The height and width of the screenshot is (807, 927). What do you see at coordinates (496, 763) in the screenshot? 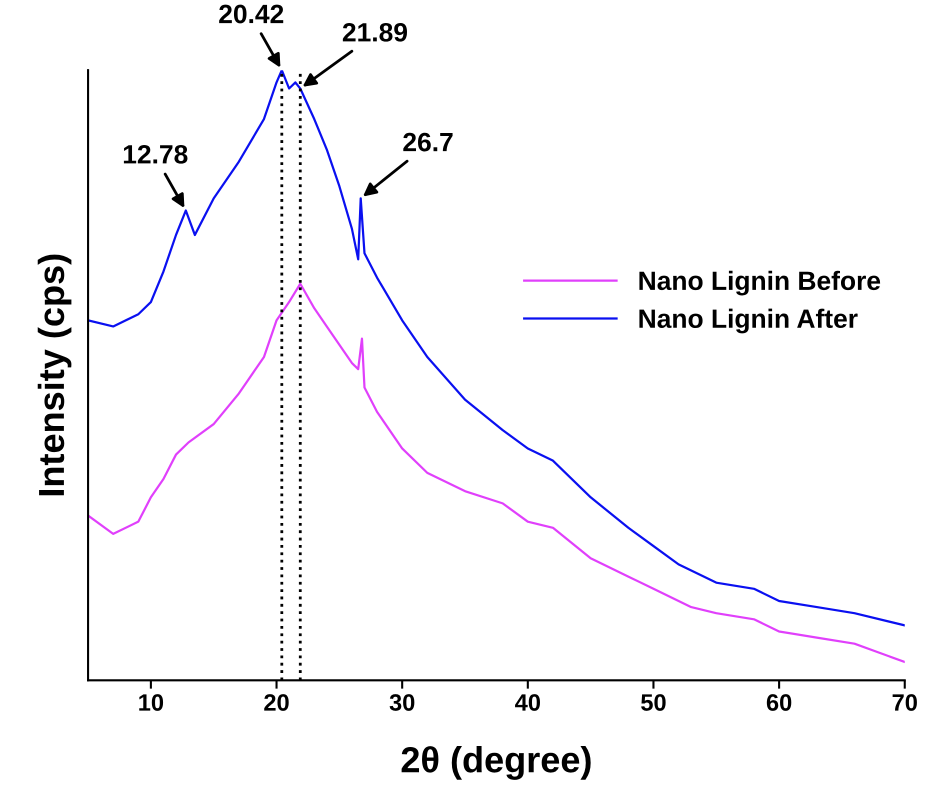
I see `x-axis-title: 2θ (degree)` at bounding box center [496, 763].